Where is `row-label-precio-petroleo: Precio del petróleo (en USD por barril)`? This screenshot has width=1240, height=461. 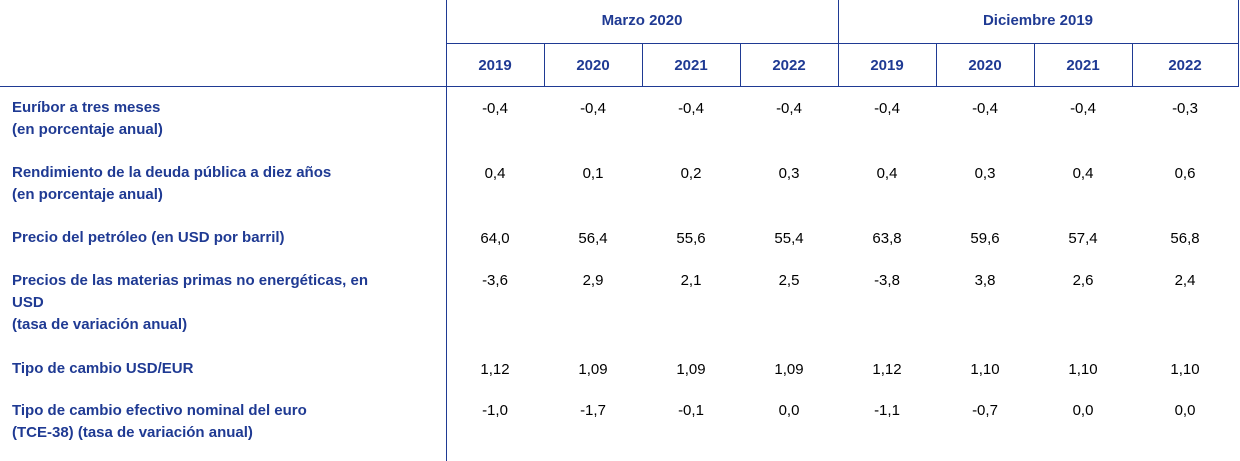
row-label-precio-petroleo: Precio del petróleo (en USD por barril) is located at coordinates (227, 238).